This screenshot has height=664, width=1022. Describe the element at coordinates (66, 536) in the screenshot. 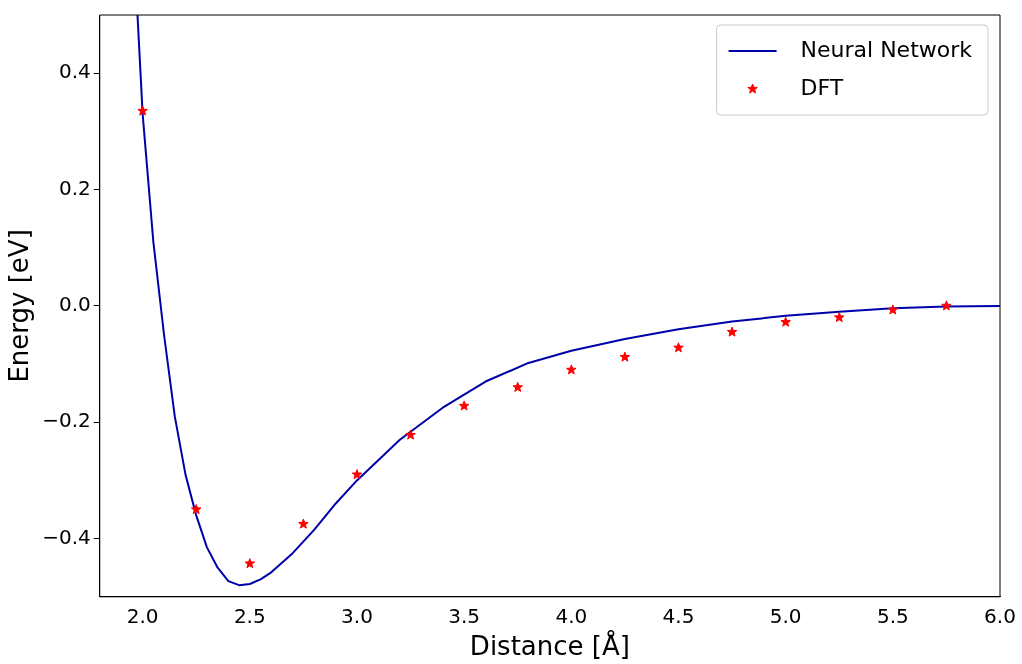

I see `y-tick-label: −0.4` at that location.